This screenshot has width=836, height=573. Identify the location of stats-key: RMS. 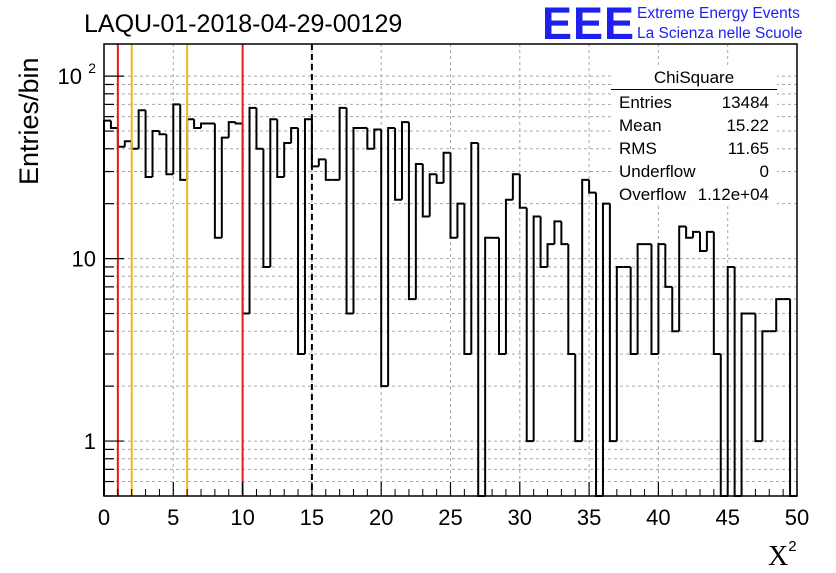
(638, 148).